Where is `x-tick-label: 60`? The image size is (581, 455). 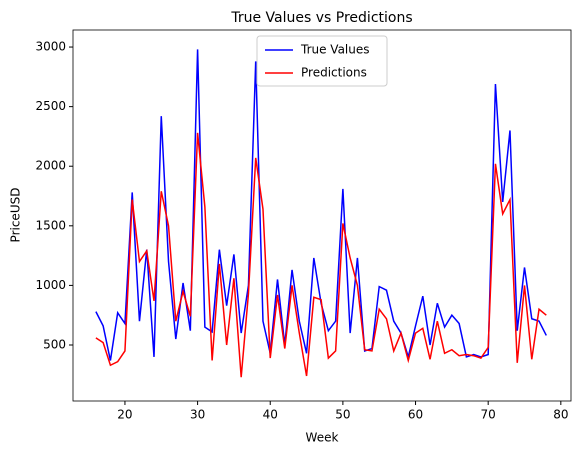
x-tick-label: 60 is located at coordinates (415, 415).